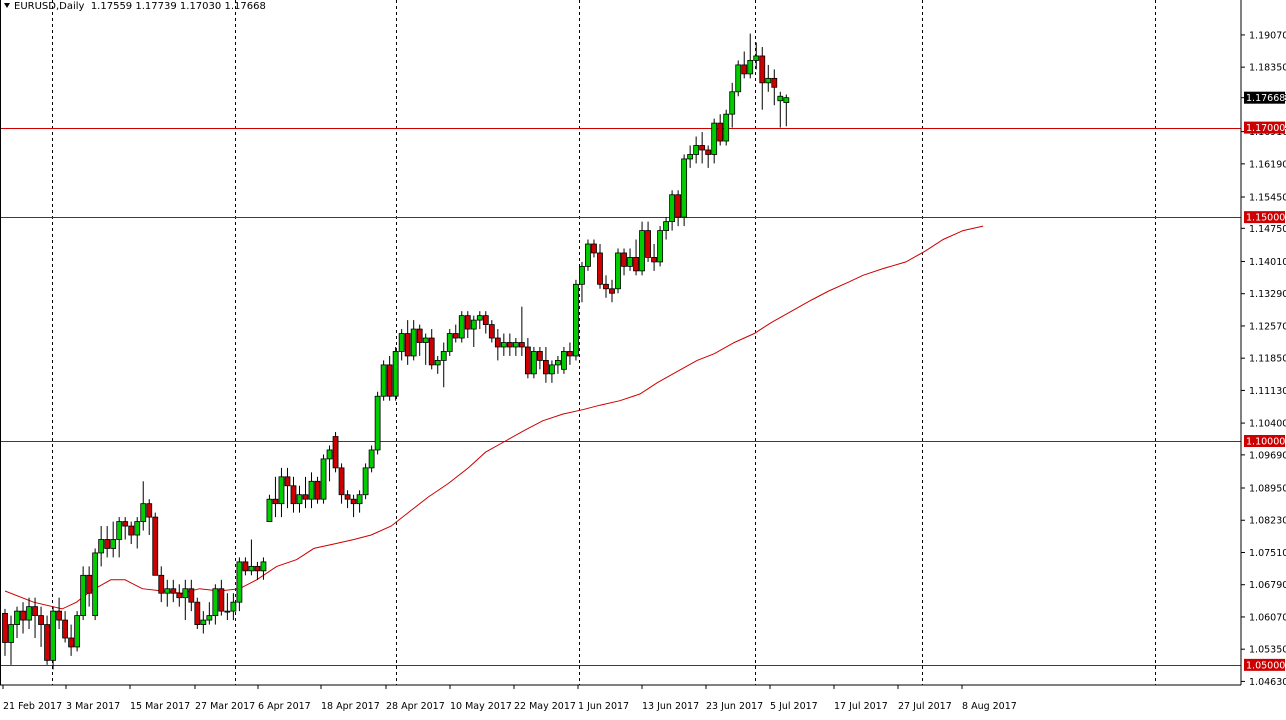  Describe the element at coordinates (225, 706) in the screenshot. I see `x-tick-label: 27 Mar 2017` at that location.